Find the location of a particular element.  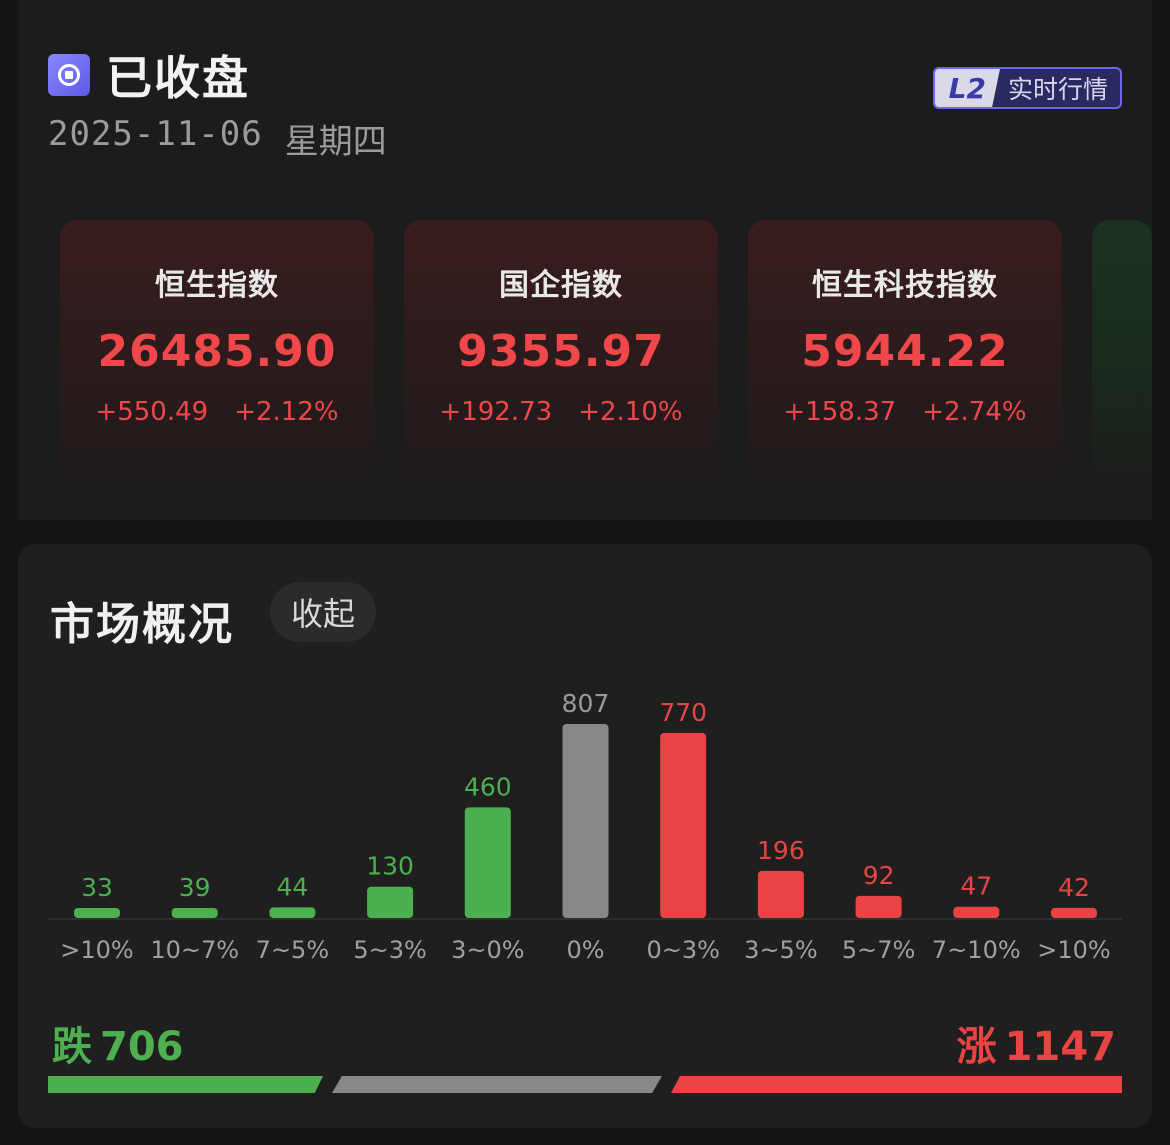

bar-value-label: 460 is located at coordinates (488, 786).